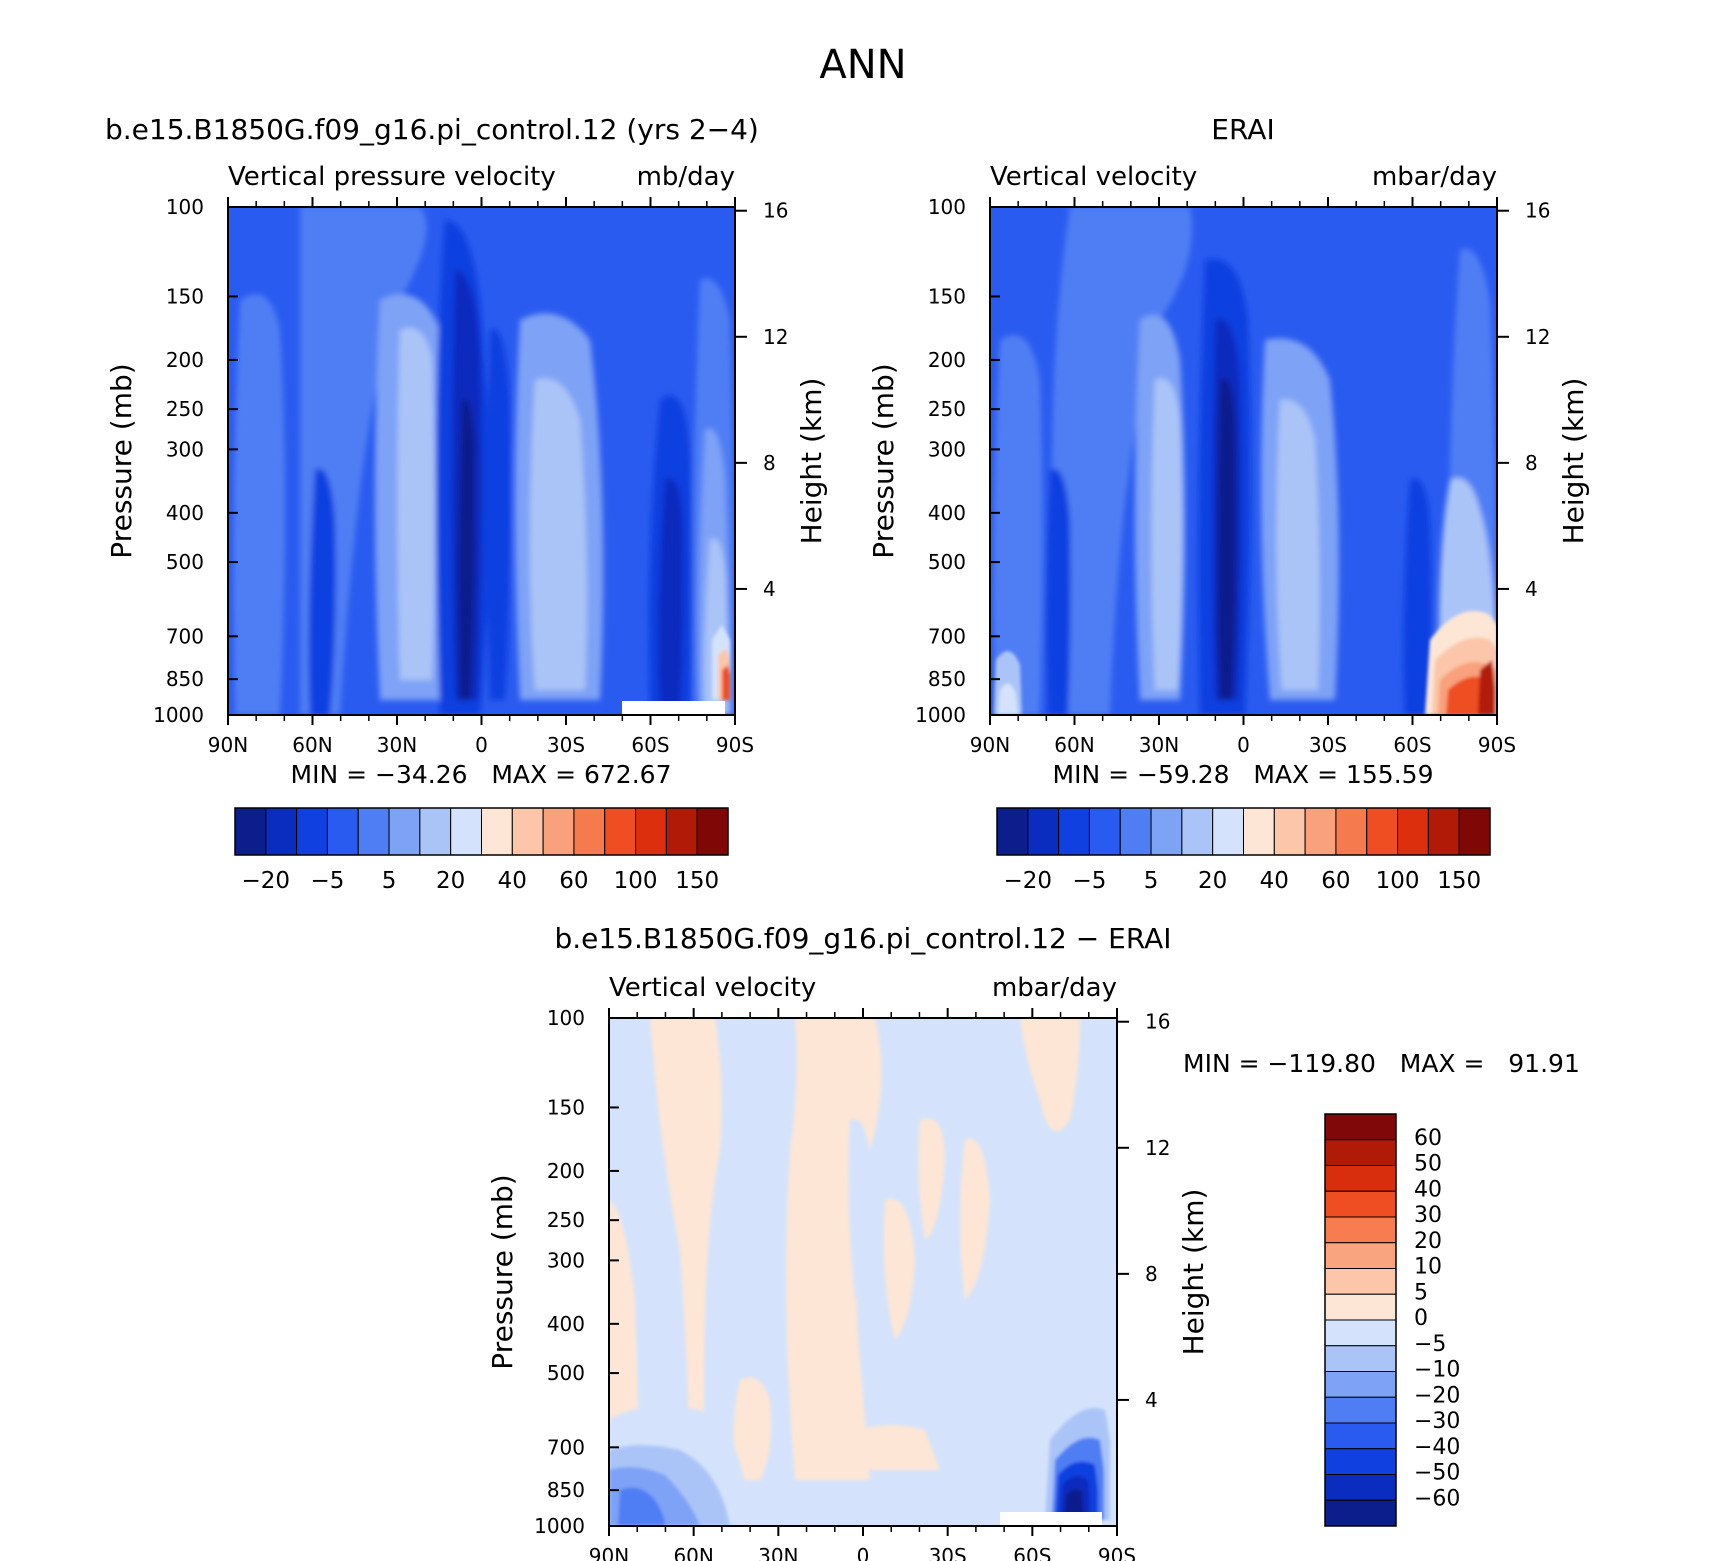 This screenshot has height=1561, width=1710. I want to click on x-ticks: 90N 60N 30N 0 30S 60S 90S, so click(481, 477).